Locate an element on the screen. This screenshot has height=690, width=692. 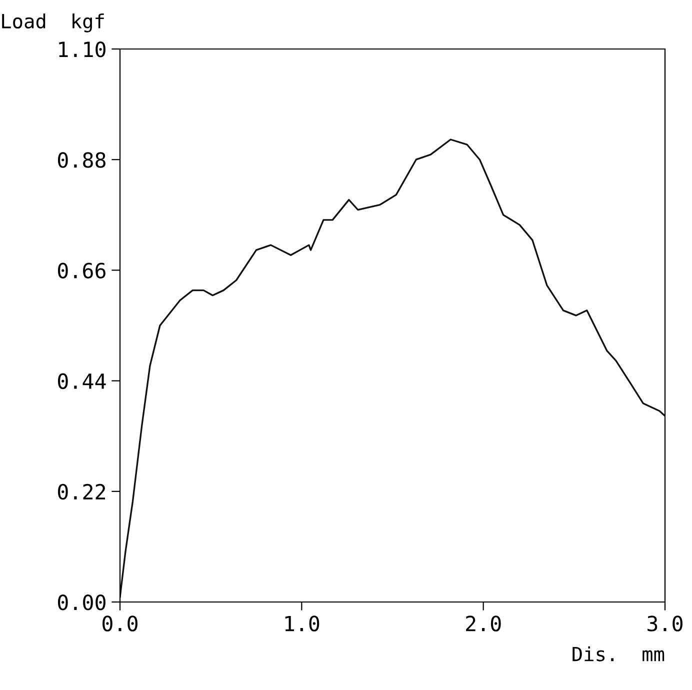
y-tick-label: 0.88 is located at coordinates (82, 160).